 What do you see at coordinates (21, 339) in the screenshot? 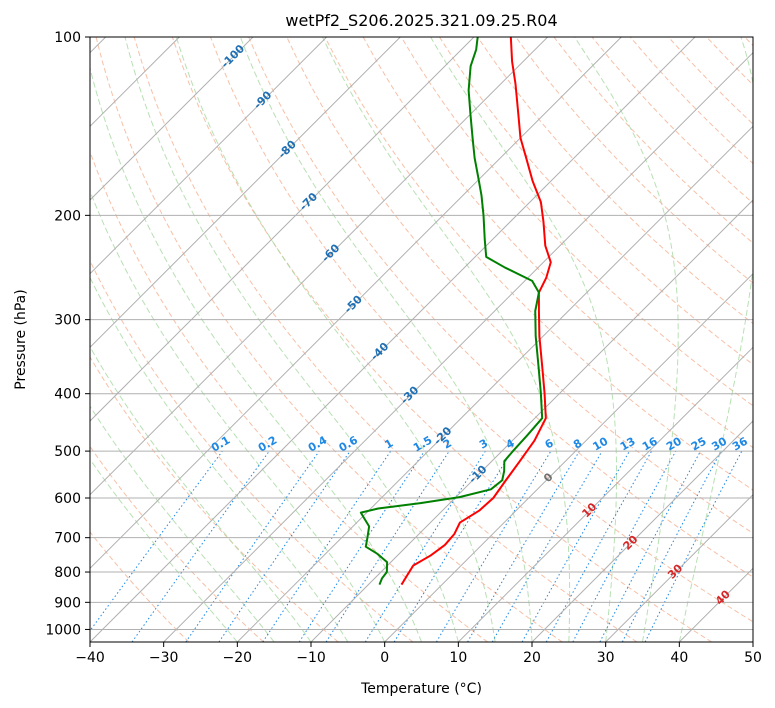
I see `y-axis-label: Pressure (hPa)` at bounding box center [21, 339].